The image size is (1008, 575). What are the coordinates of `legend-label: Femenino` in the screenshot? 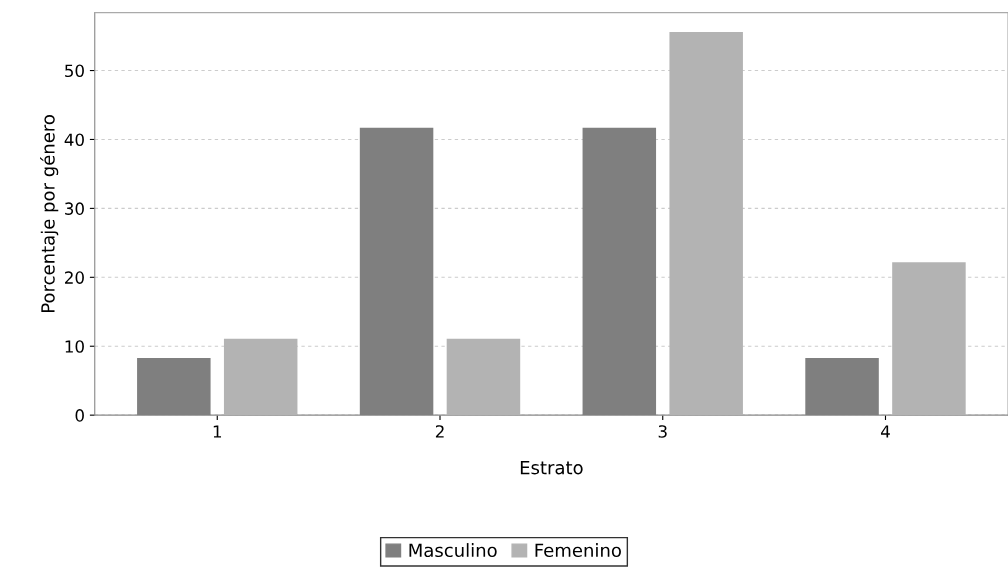 It's located at (578, 550).